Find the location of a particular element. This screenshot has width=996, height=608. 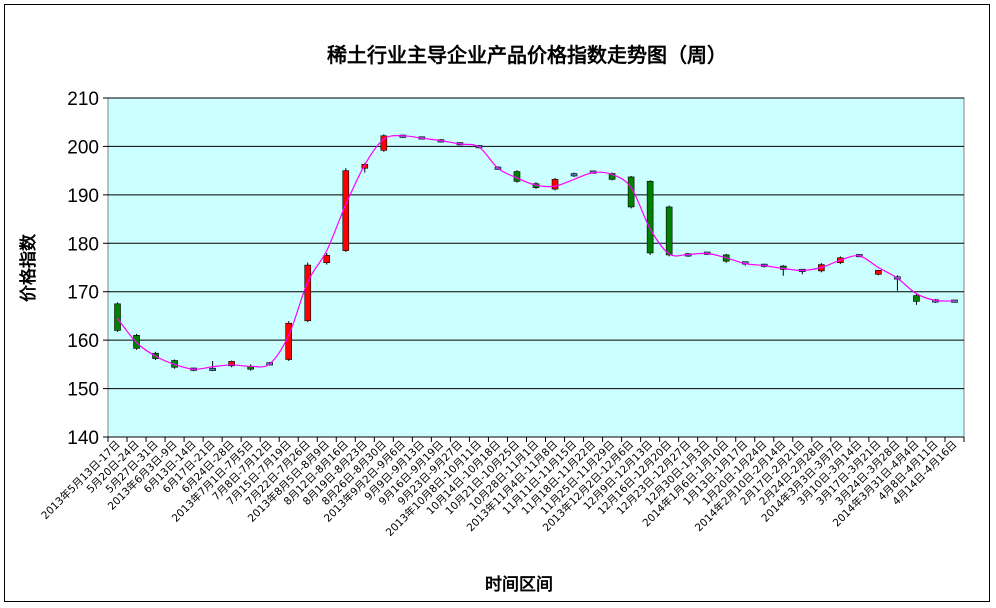

y-tick-label: 180 is located at coordinates (83, 244).